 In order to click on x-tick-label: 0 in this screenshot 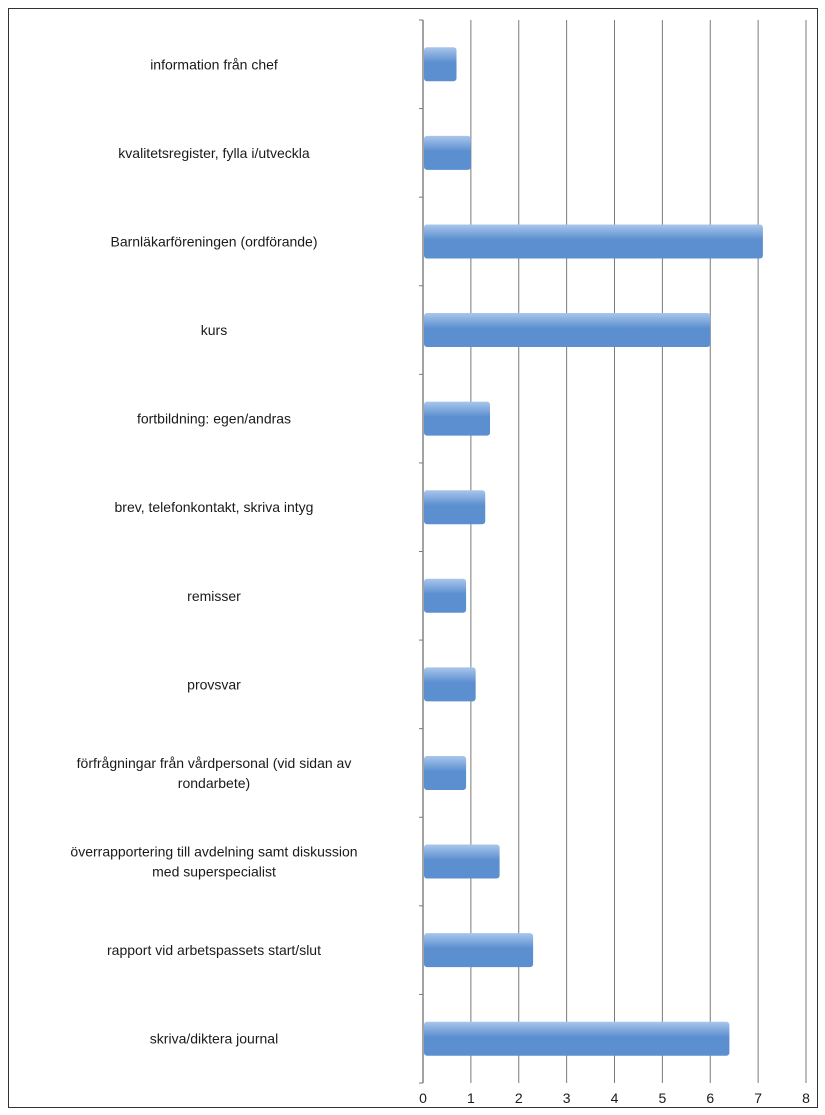, I will do `click(423, 1098)`.